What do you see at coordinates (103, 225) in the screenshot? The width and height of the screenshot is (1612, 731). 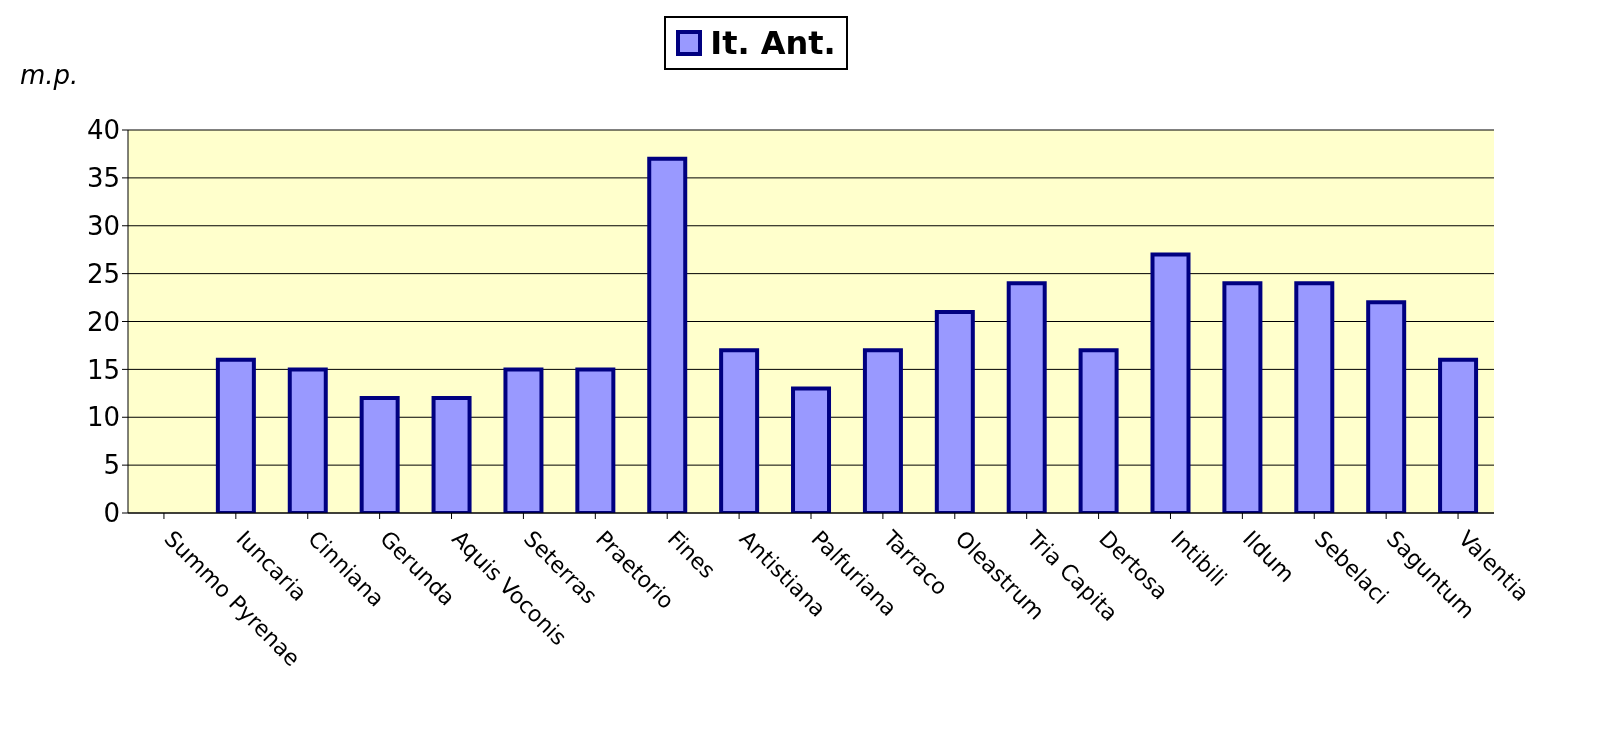 I see `y-tick-label: 30` at bounding box center [103, 225].